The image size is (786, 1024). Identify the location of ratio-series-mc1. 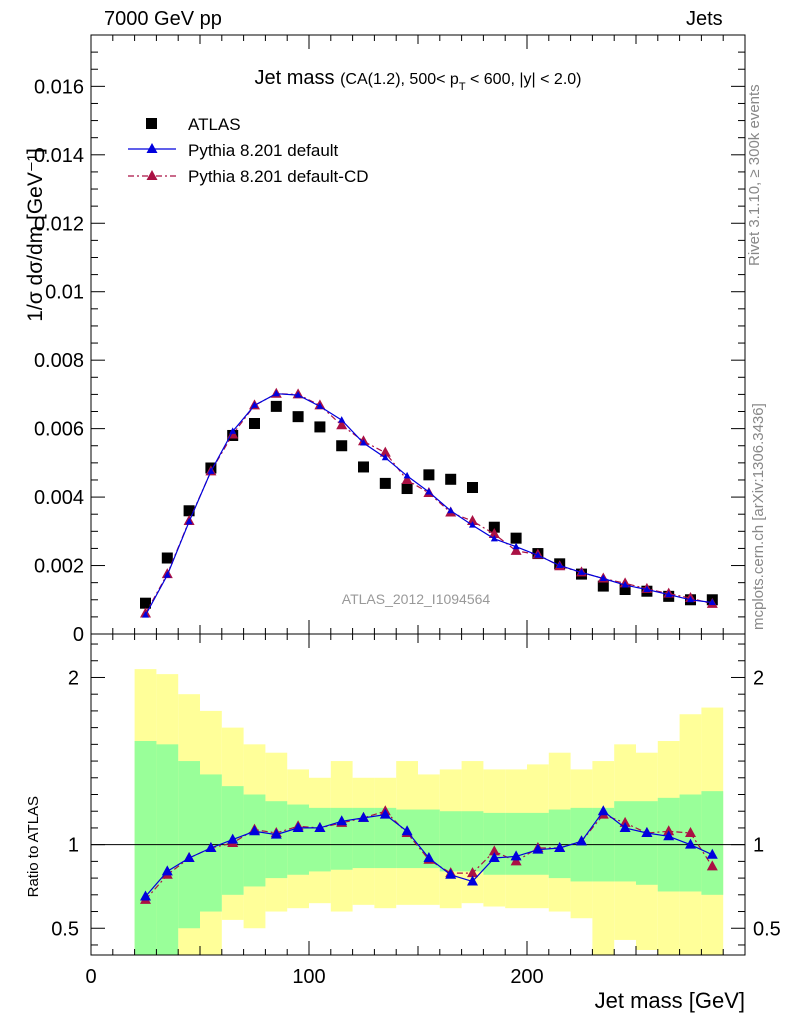
(429, 853).